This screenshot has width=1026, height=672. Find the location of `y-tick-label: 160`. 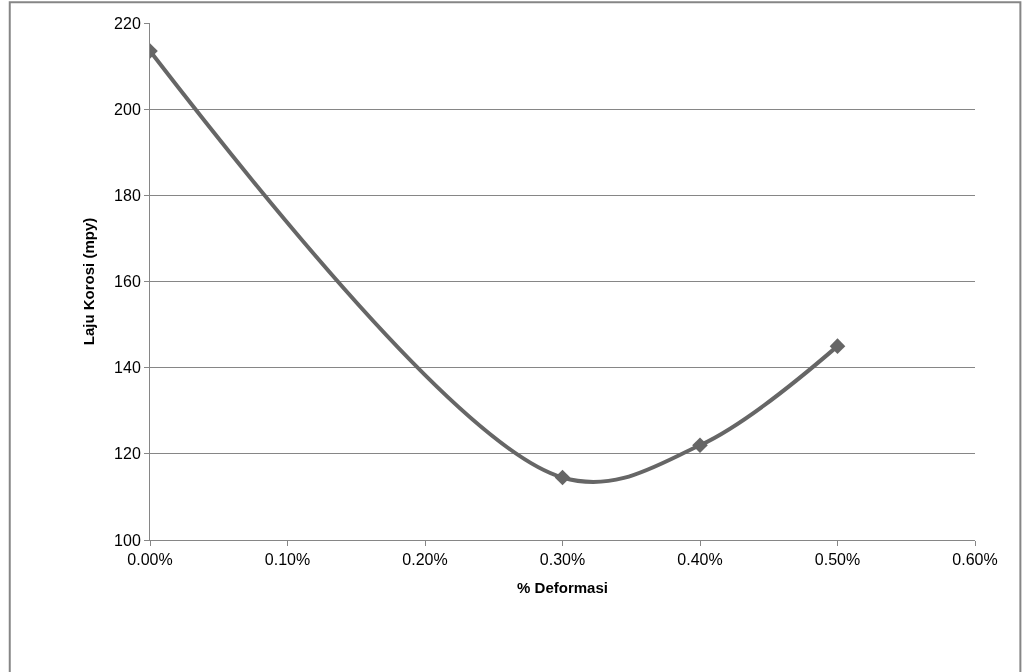

y-tick-label: 160 is located at coordinates (127, 282).